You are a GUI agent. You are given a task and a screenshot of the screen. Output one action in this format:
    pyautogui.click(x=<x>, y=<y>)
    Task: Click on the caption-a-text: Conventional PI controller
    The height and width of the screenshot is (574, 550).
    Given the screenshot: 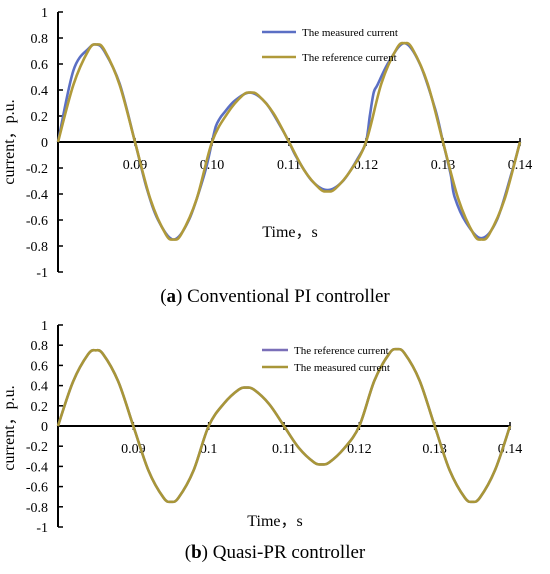 What is the action you would take?
    pyautogui.click(x=286, y=296)
    